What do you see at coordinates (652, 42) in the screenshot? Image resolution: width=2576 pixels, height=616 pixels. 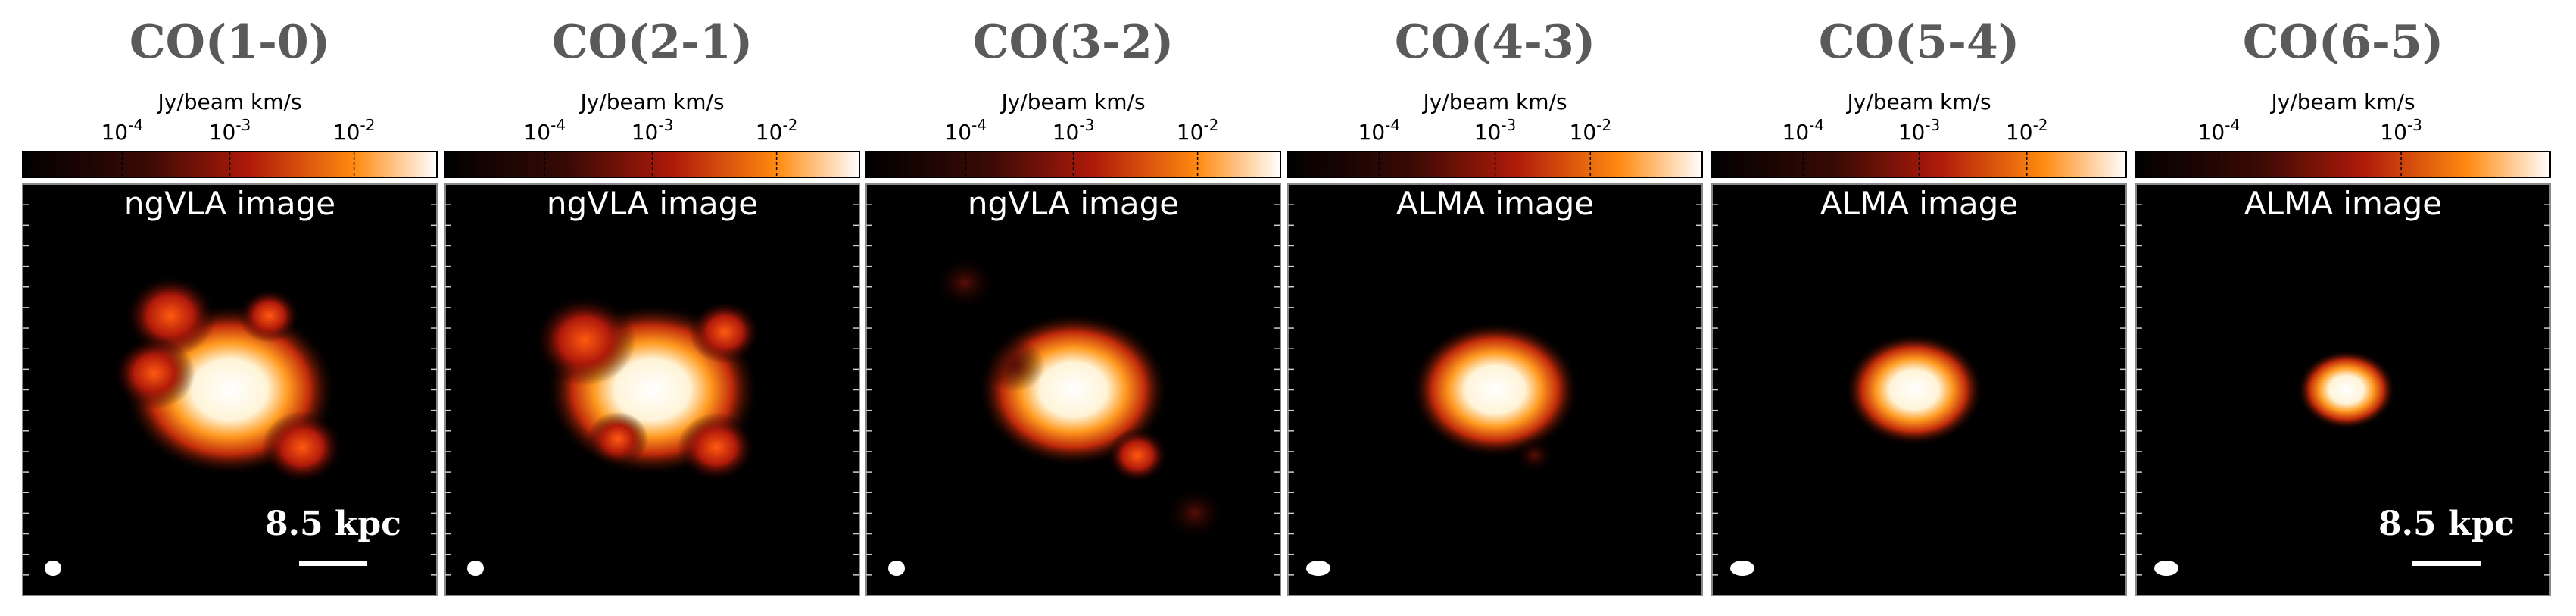 I see `panel-title: CO(2-1)` at bounding box center [652, 42].